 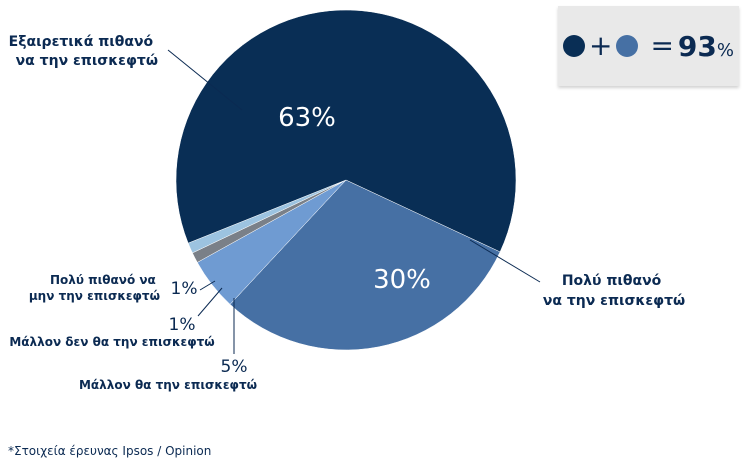 I want to click on slice-very-likely, so click(x=365, y=265).